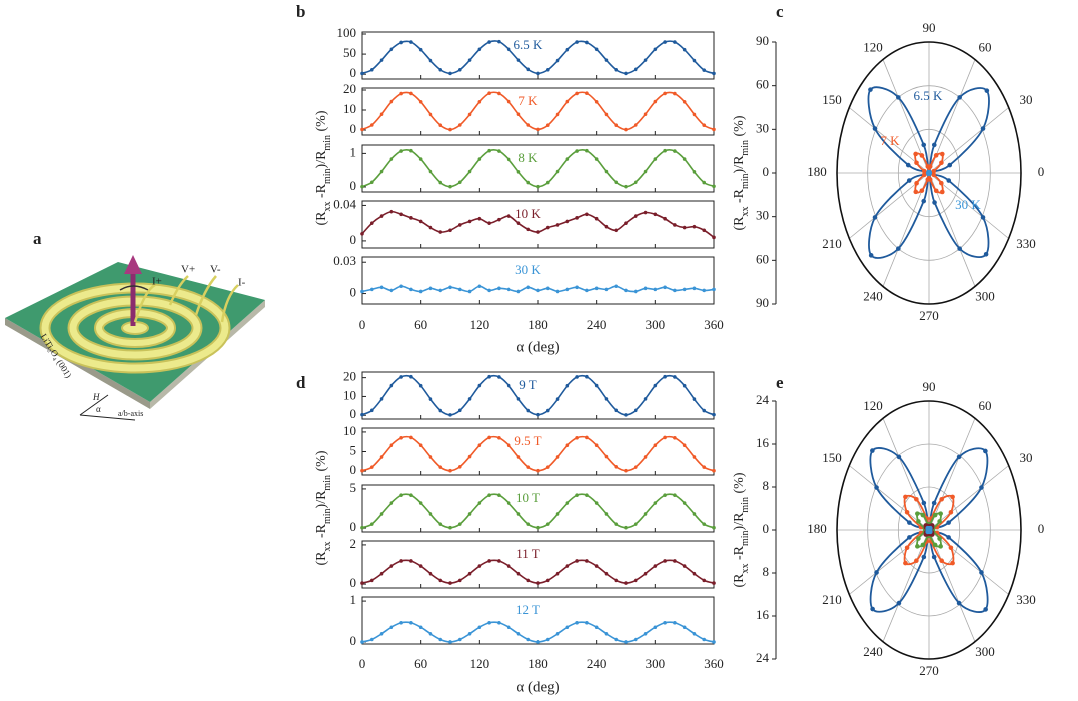 This screenshot has width=1078, height=701. I want to click on series-label: 7 K, so click(890, 140).